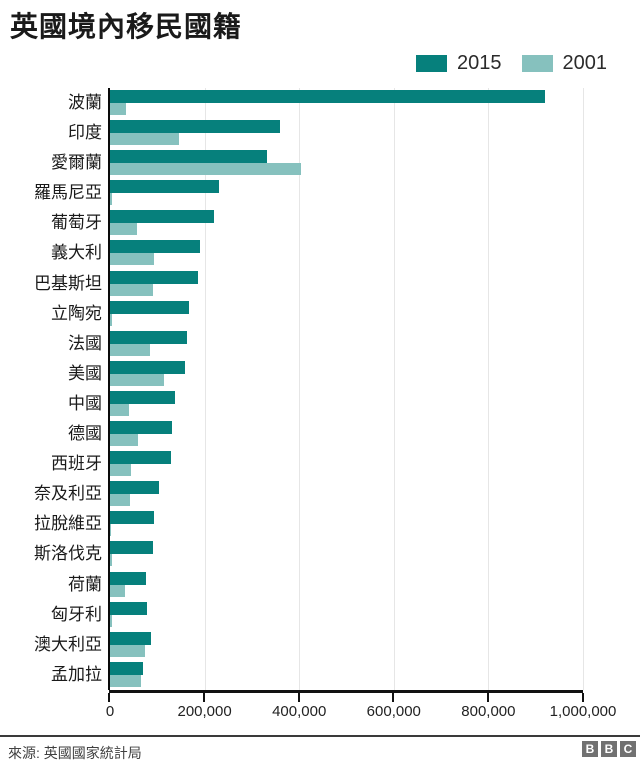 The height and width of the screenshot is (766, 640). What do you see at coordinates (320, 434) in the screenshot?
I see `chart-row: 德國` at bounding box center [320, 434].